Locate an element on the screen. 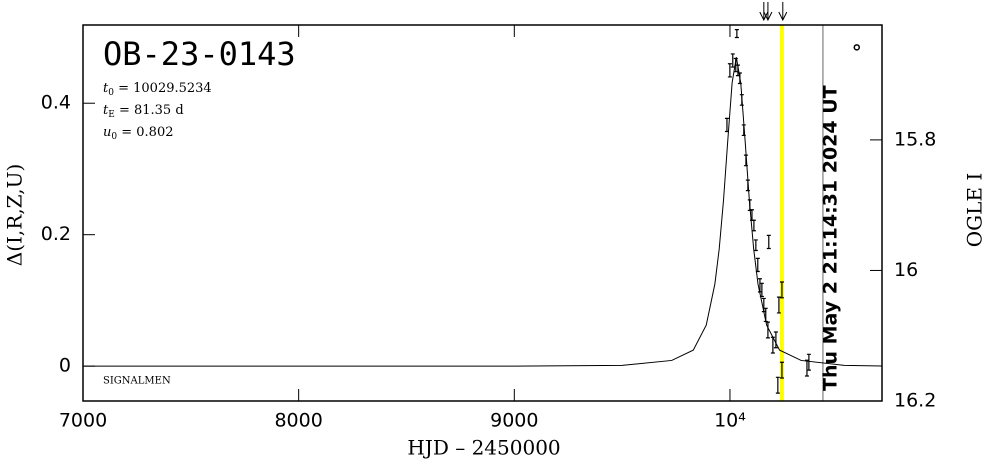 This screenshot has width=986, height=459. chart-title: OB-23-0143 is located at coordinates (199, 54).